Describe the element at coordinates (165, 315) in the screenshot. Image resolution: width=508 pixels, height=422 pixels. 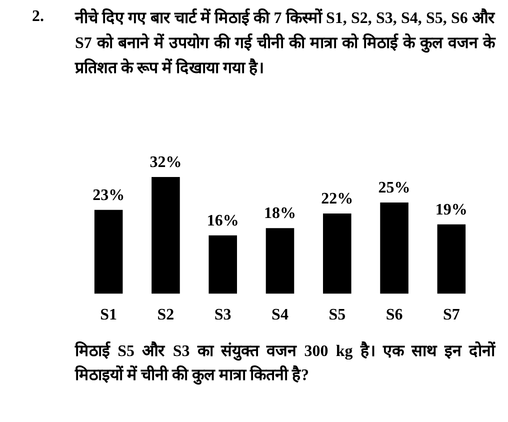
I see `x-tick-label: S2` at that location.